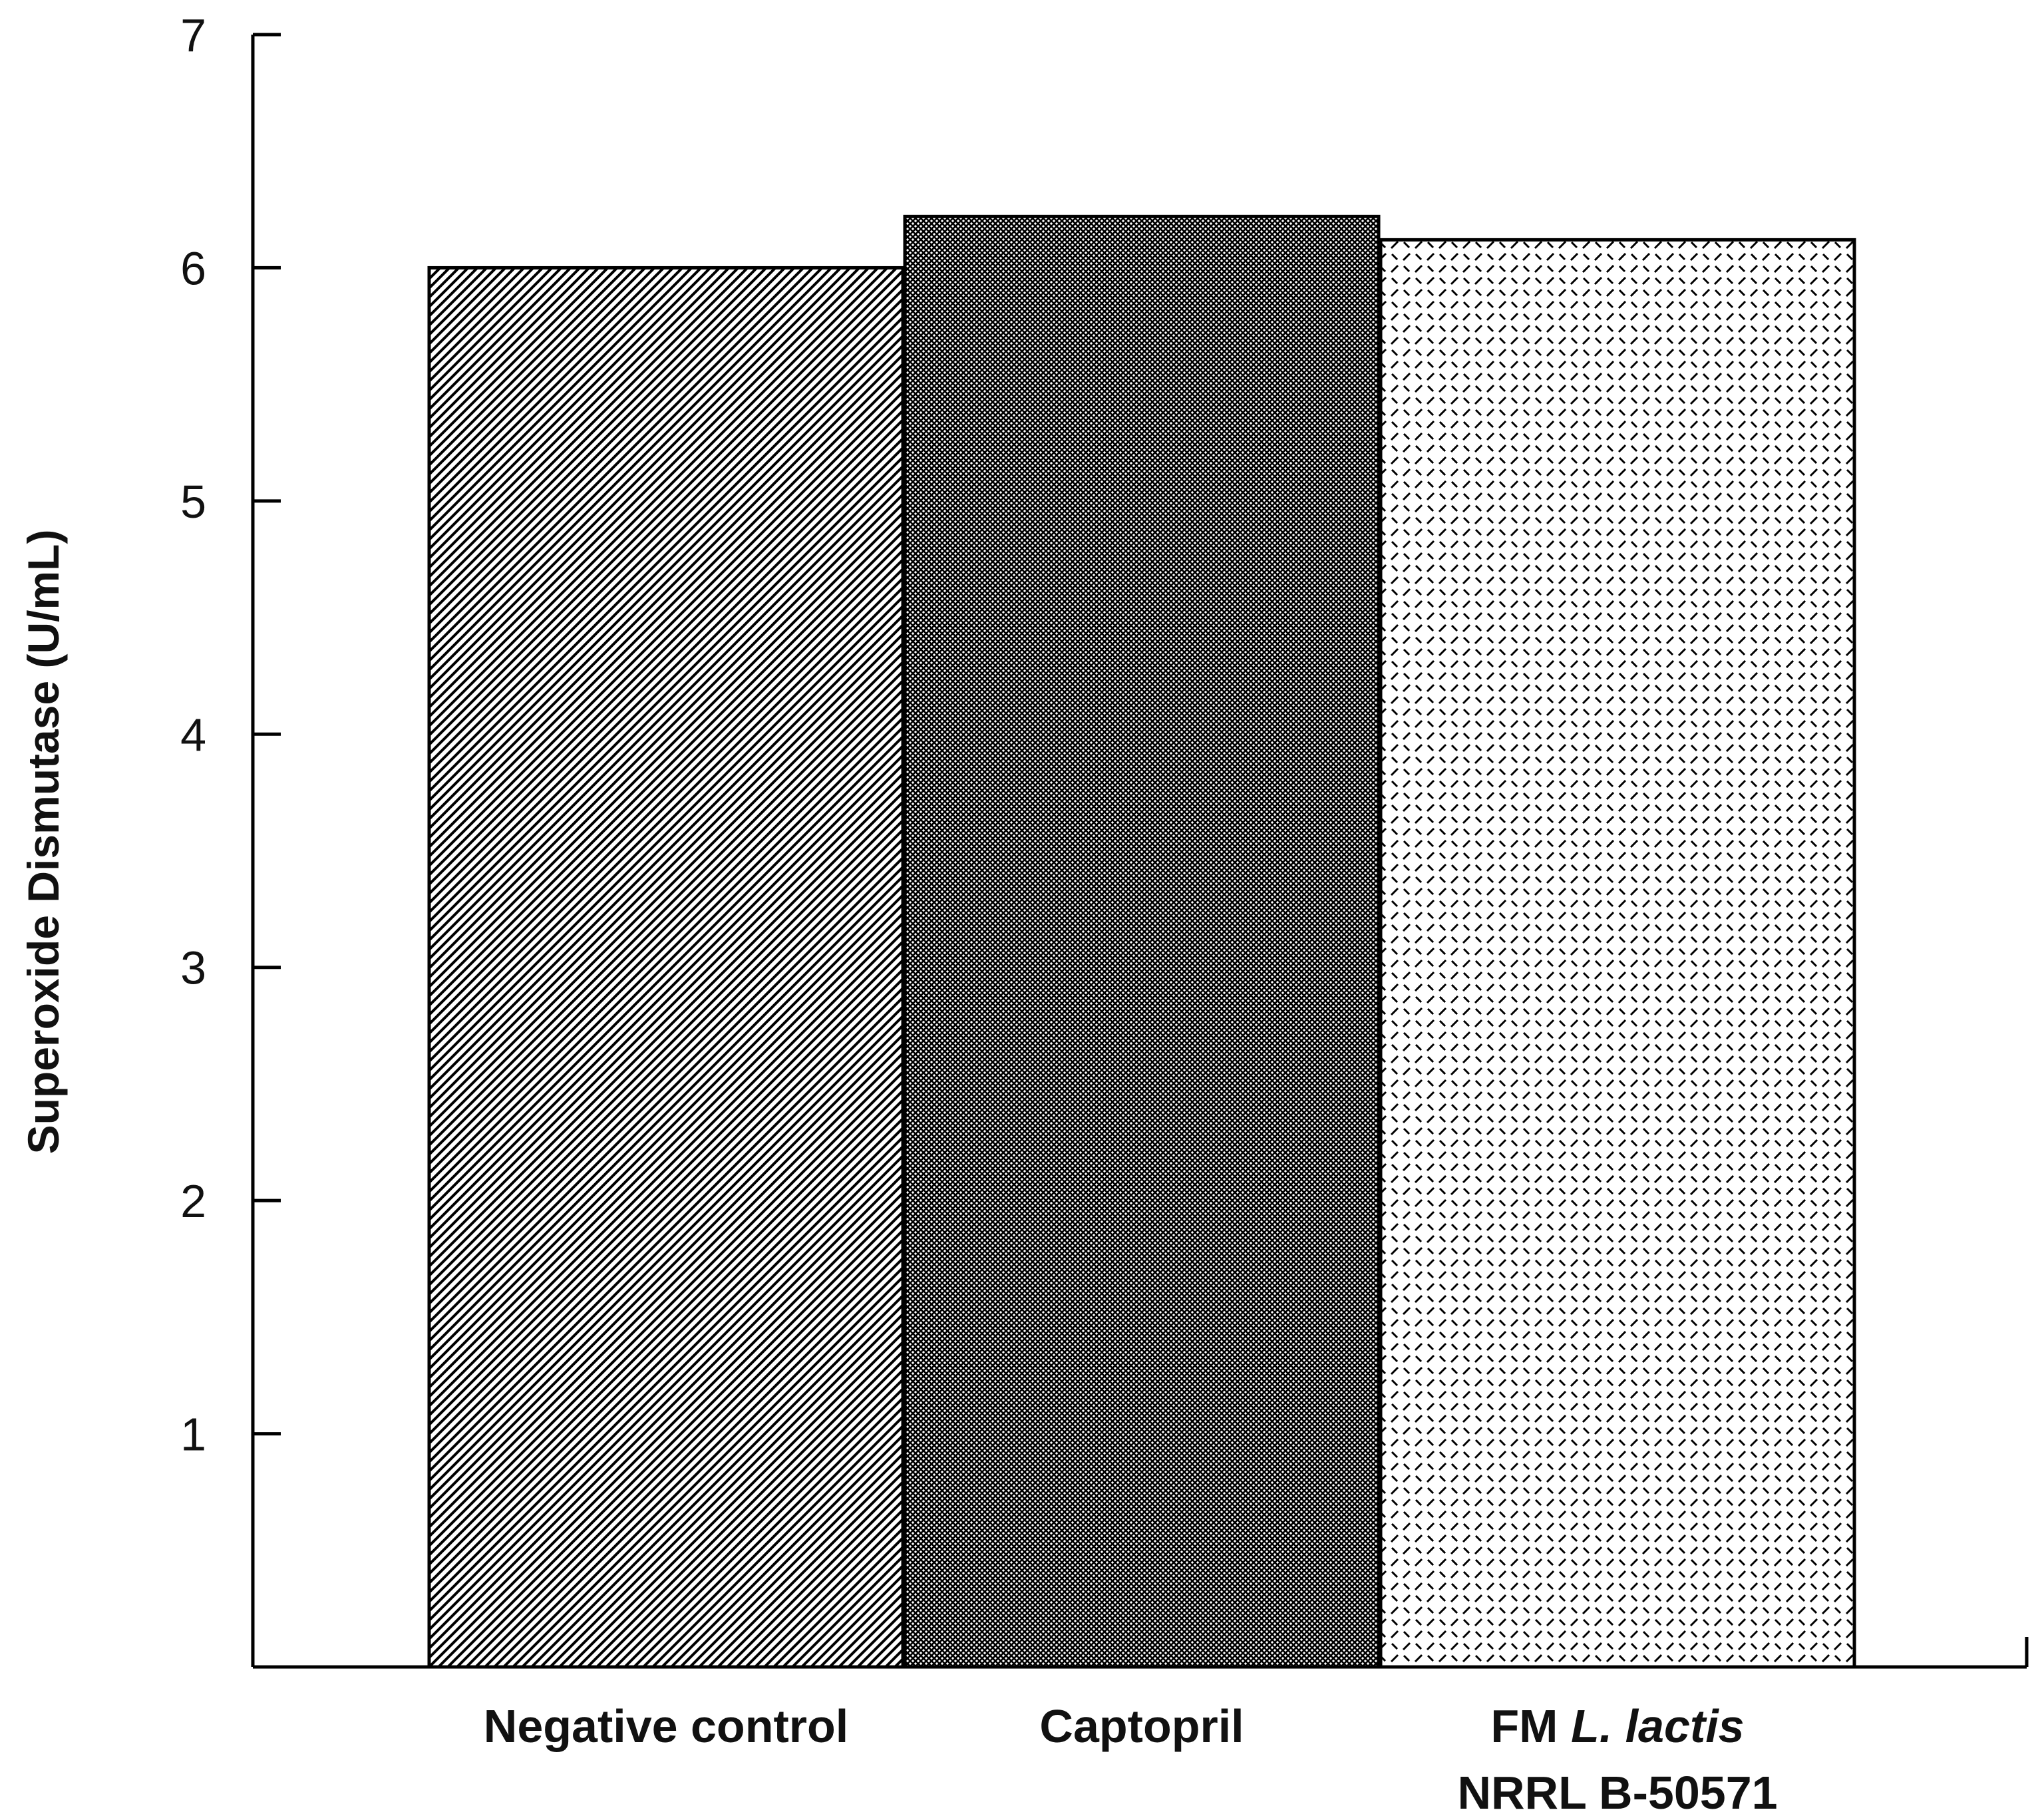 The height and width of the screenshot is (1820, 2040). I want to click on category-label-part: Captopril, so click(1141, 1726).